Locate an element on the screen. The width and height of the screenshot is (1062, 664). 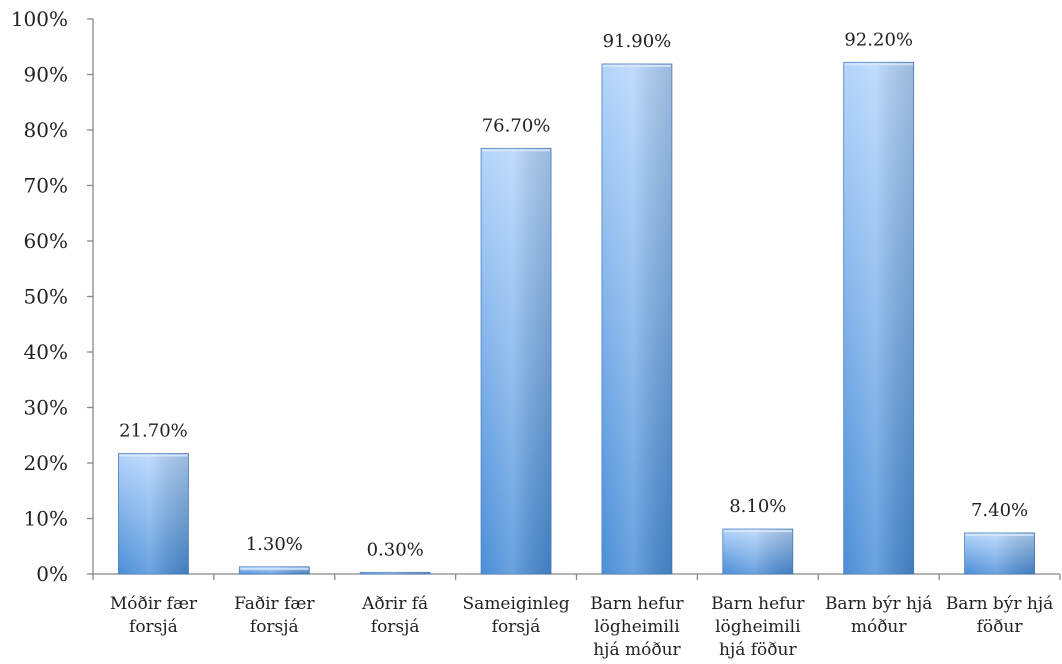
y-tick-label: 20% is located at coordinates (46, 463).